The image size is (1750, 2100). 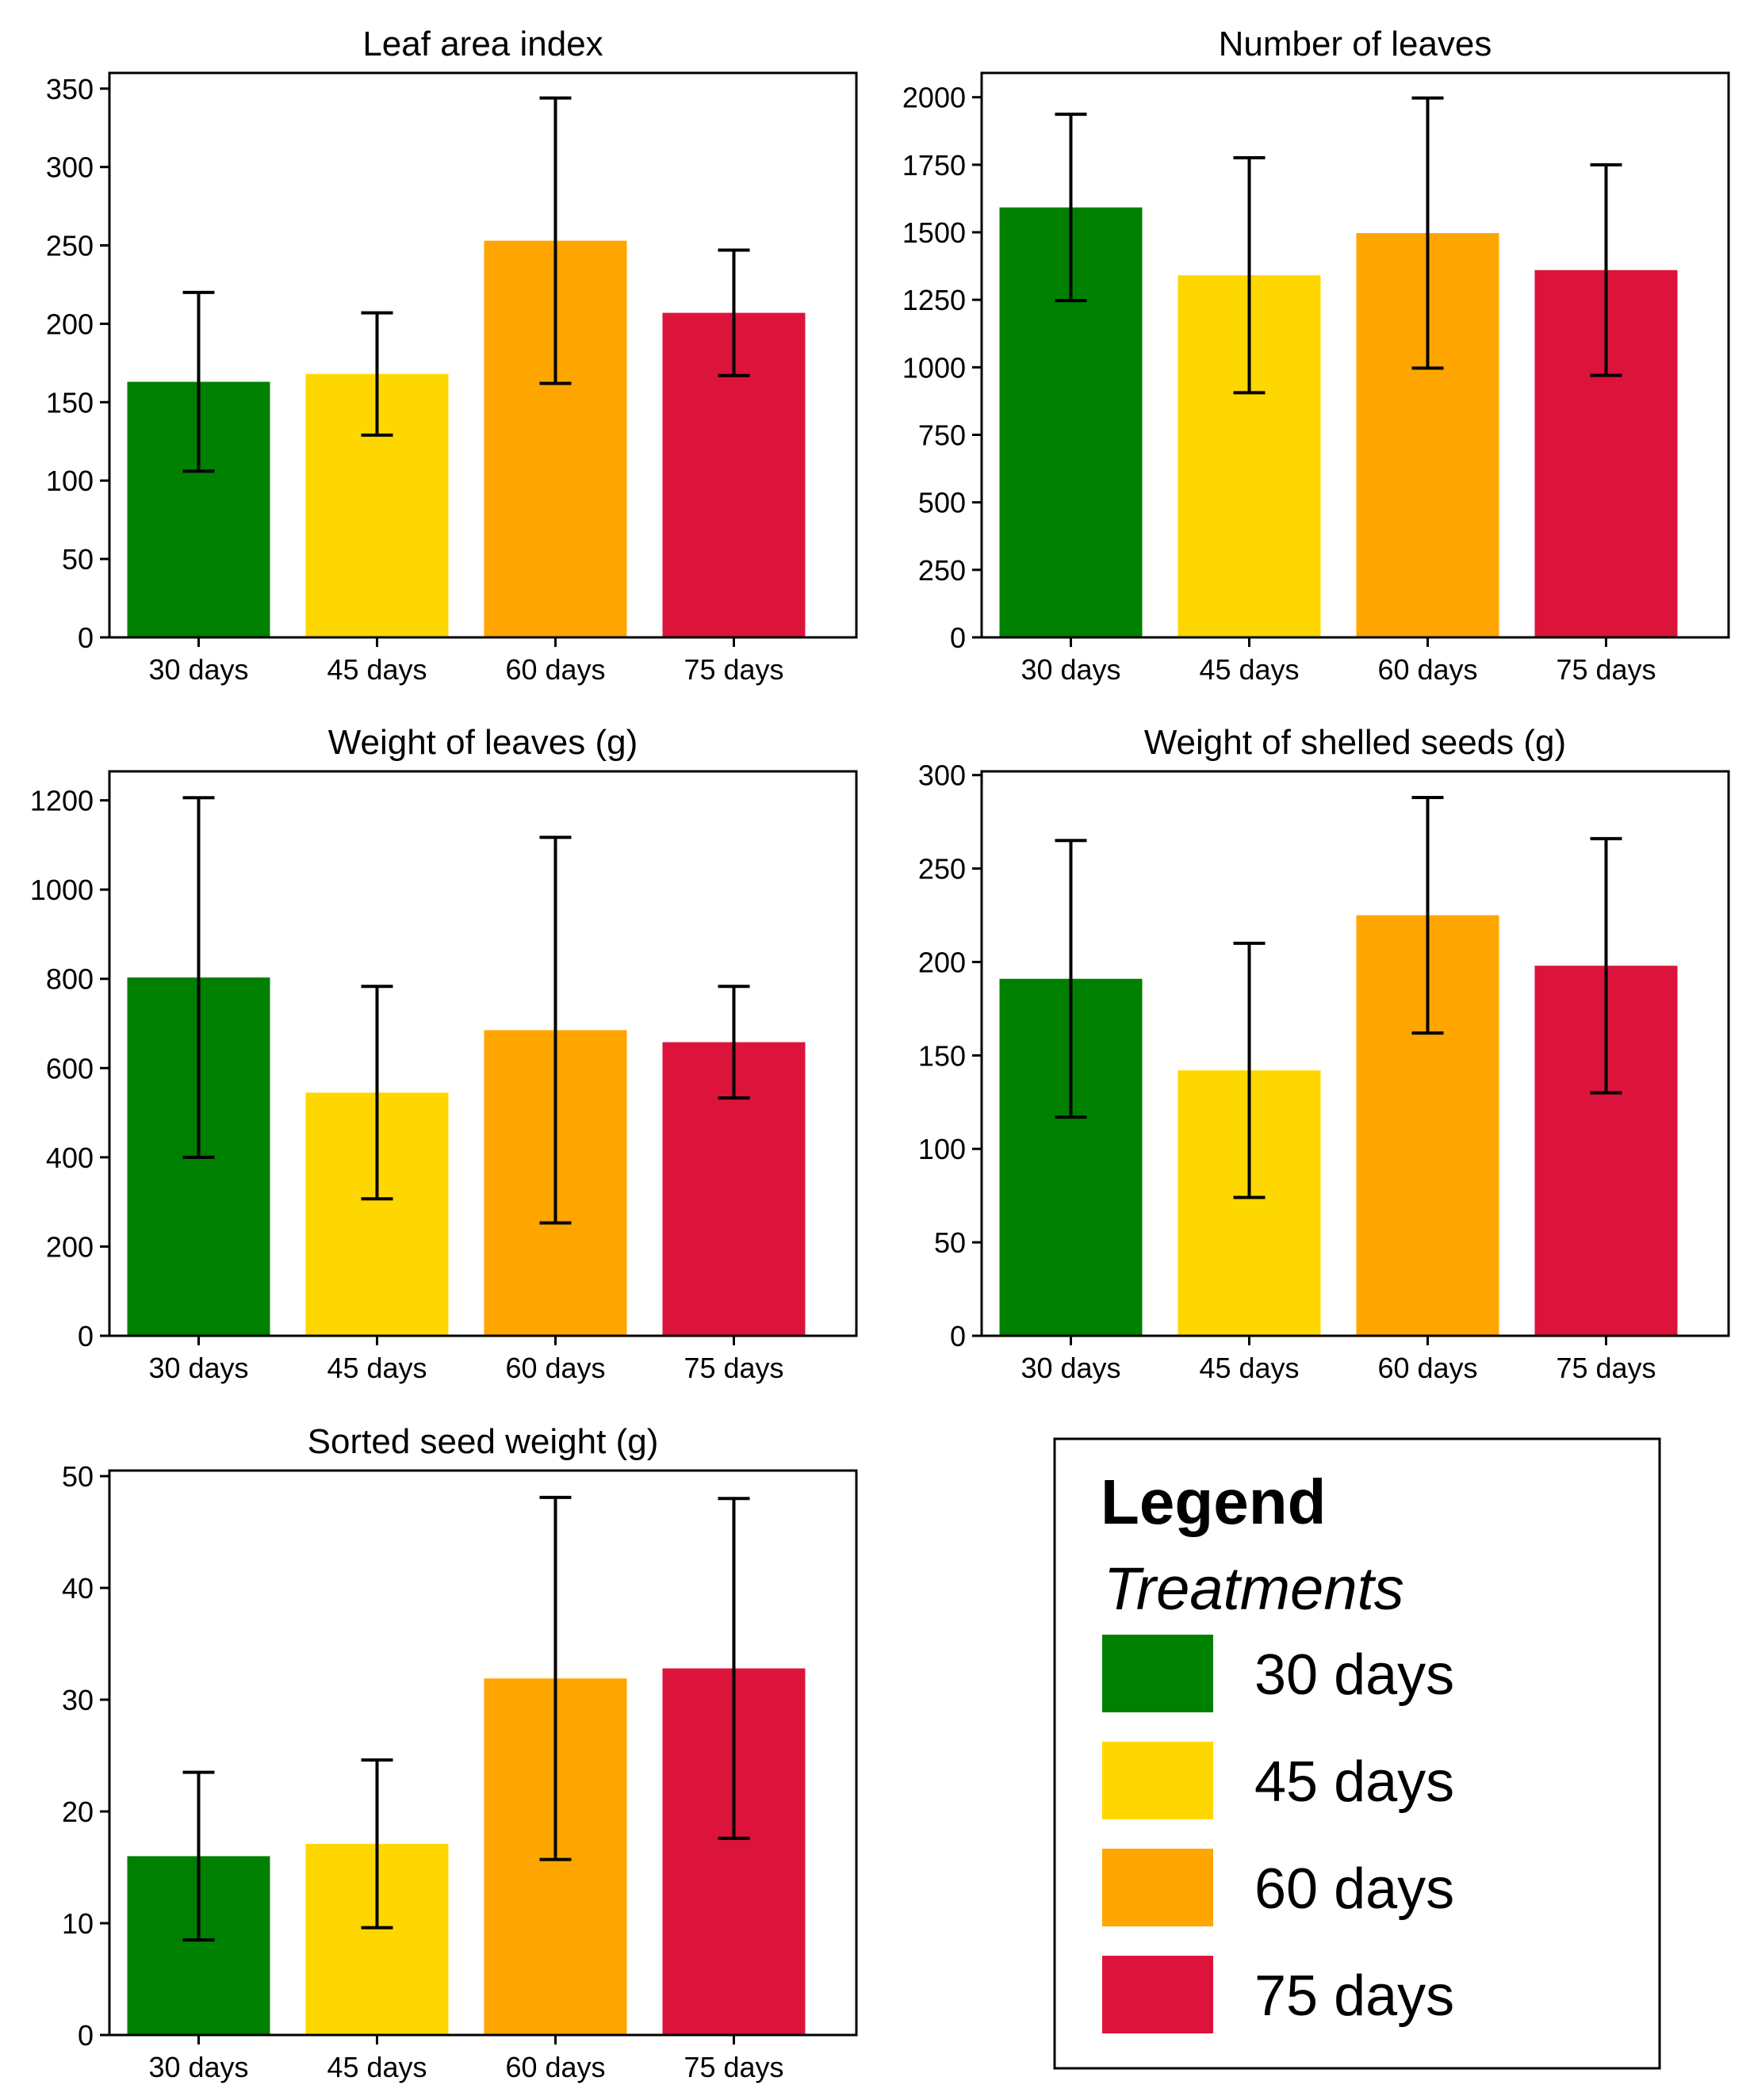 I want to click on y-tick-label: 400, so click(x=70, y=1158).